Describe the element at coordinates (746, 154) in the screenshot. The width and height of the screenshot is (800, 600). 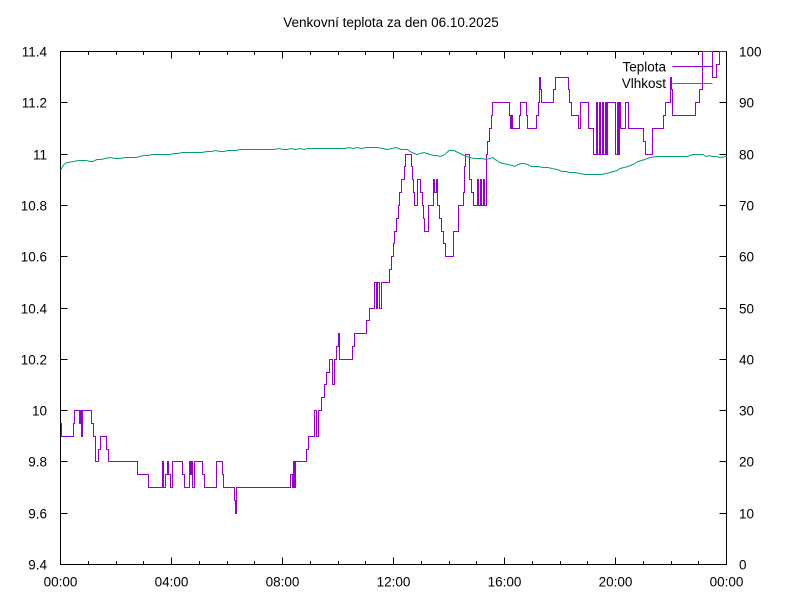
I see `svg-text: 80` at that location.